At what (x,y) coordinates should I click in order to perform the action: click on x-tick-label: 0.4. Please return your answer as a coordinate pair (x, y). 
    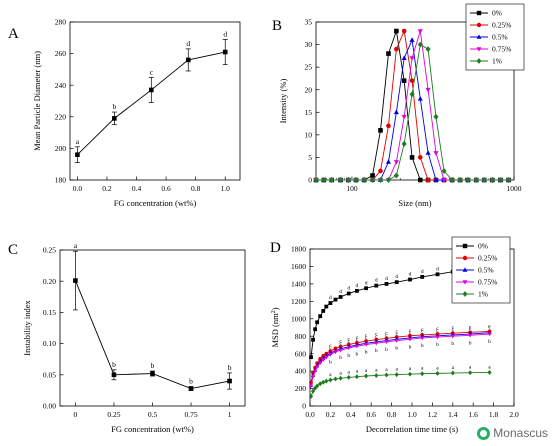
    Looking at the image, I should click on (137, 188).